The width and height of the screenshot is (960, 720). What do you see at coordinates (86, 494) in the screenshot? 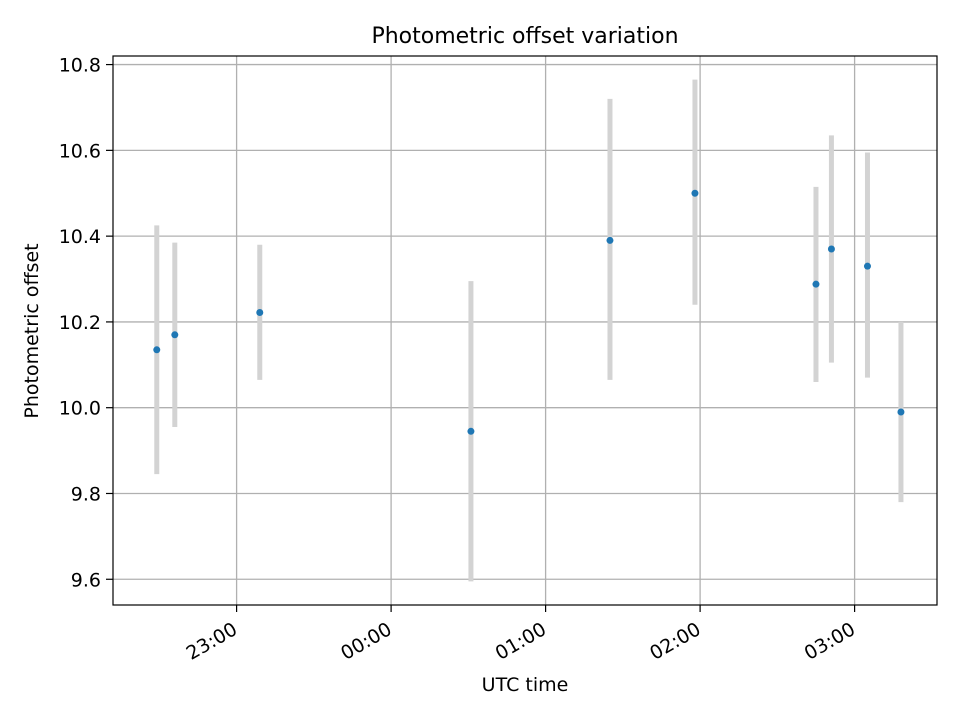
I see `y-tick-label: 9.8` at bounding box center [86, 494].